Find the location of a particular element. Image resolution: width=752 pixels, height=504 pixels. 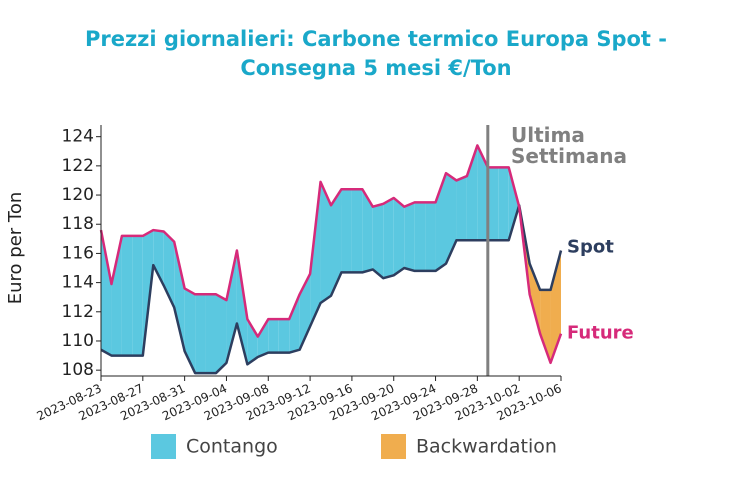

y-axis-label: Euro per Ton is located at coordinates (15, 248).